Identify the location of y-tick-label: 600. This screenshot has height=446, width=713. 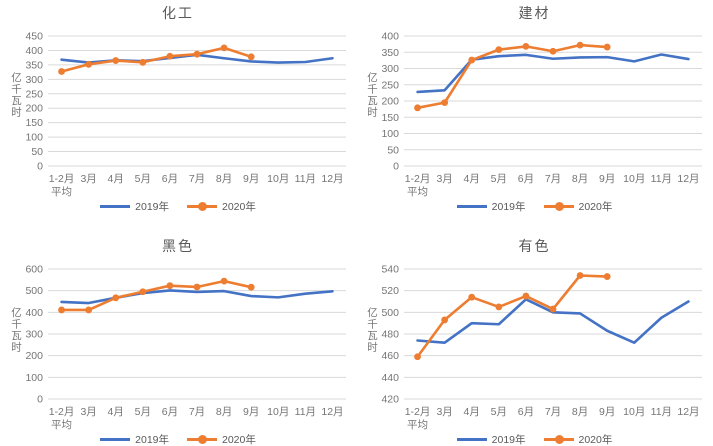
(34, 270).